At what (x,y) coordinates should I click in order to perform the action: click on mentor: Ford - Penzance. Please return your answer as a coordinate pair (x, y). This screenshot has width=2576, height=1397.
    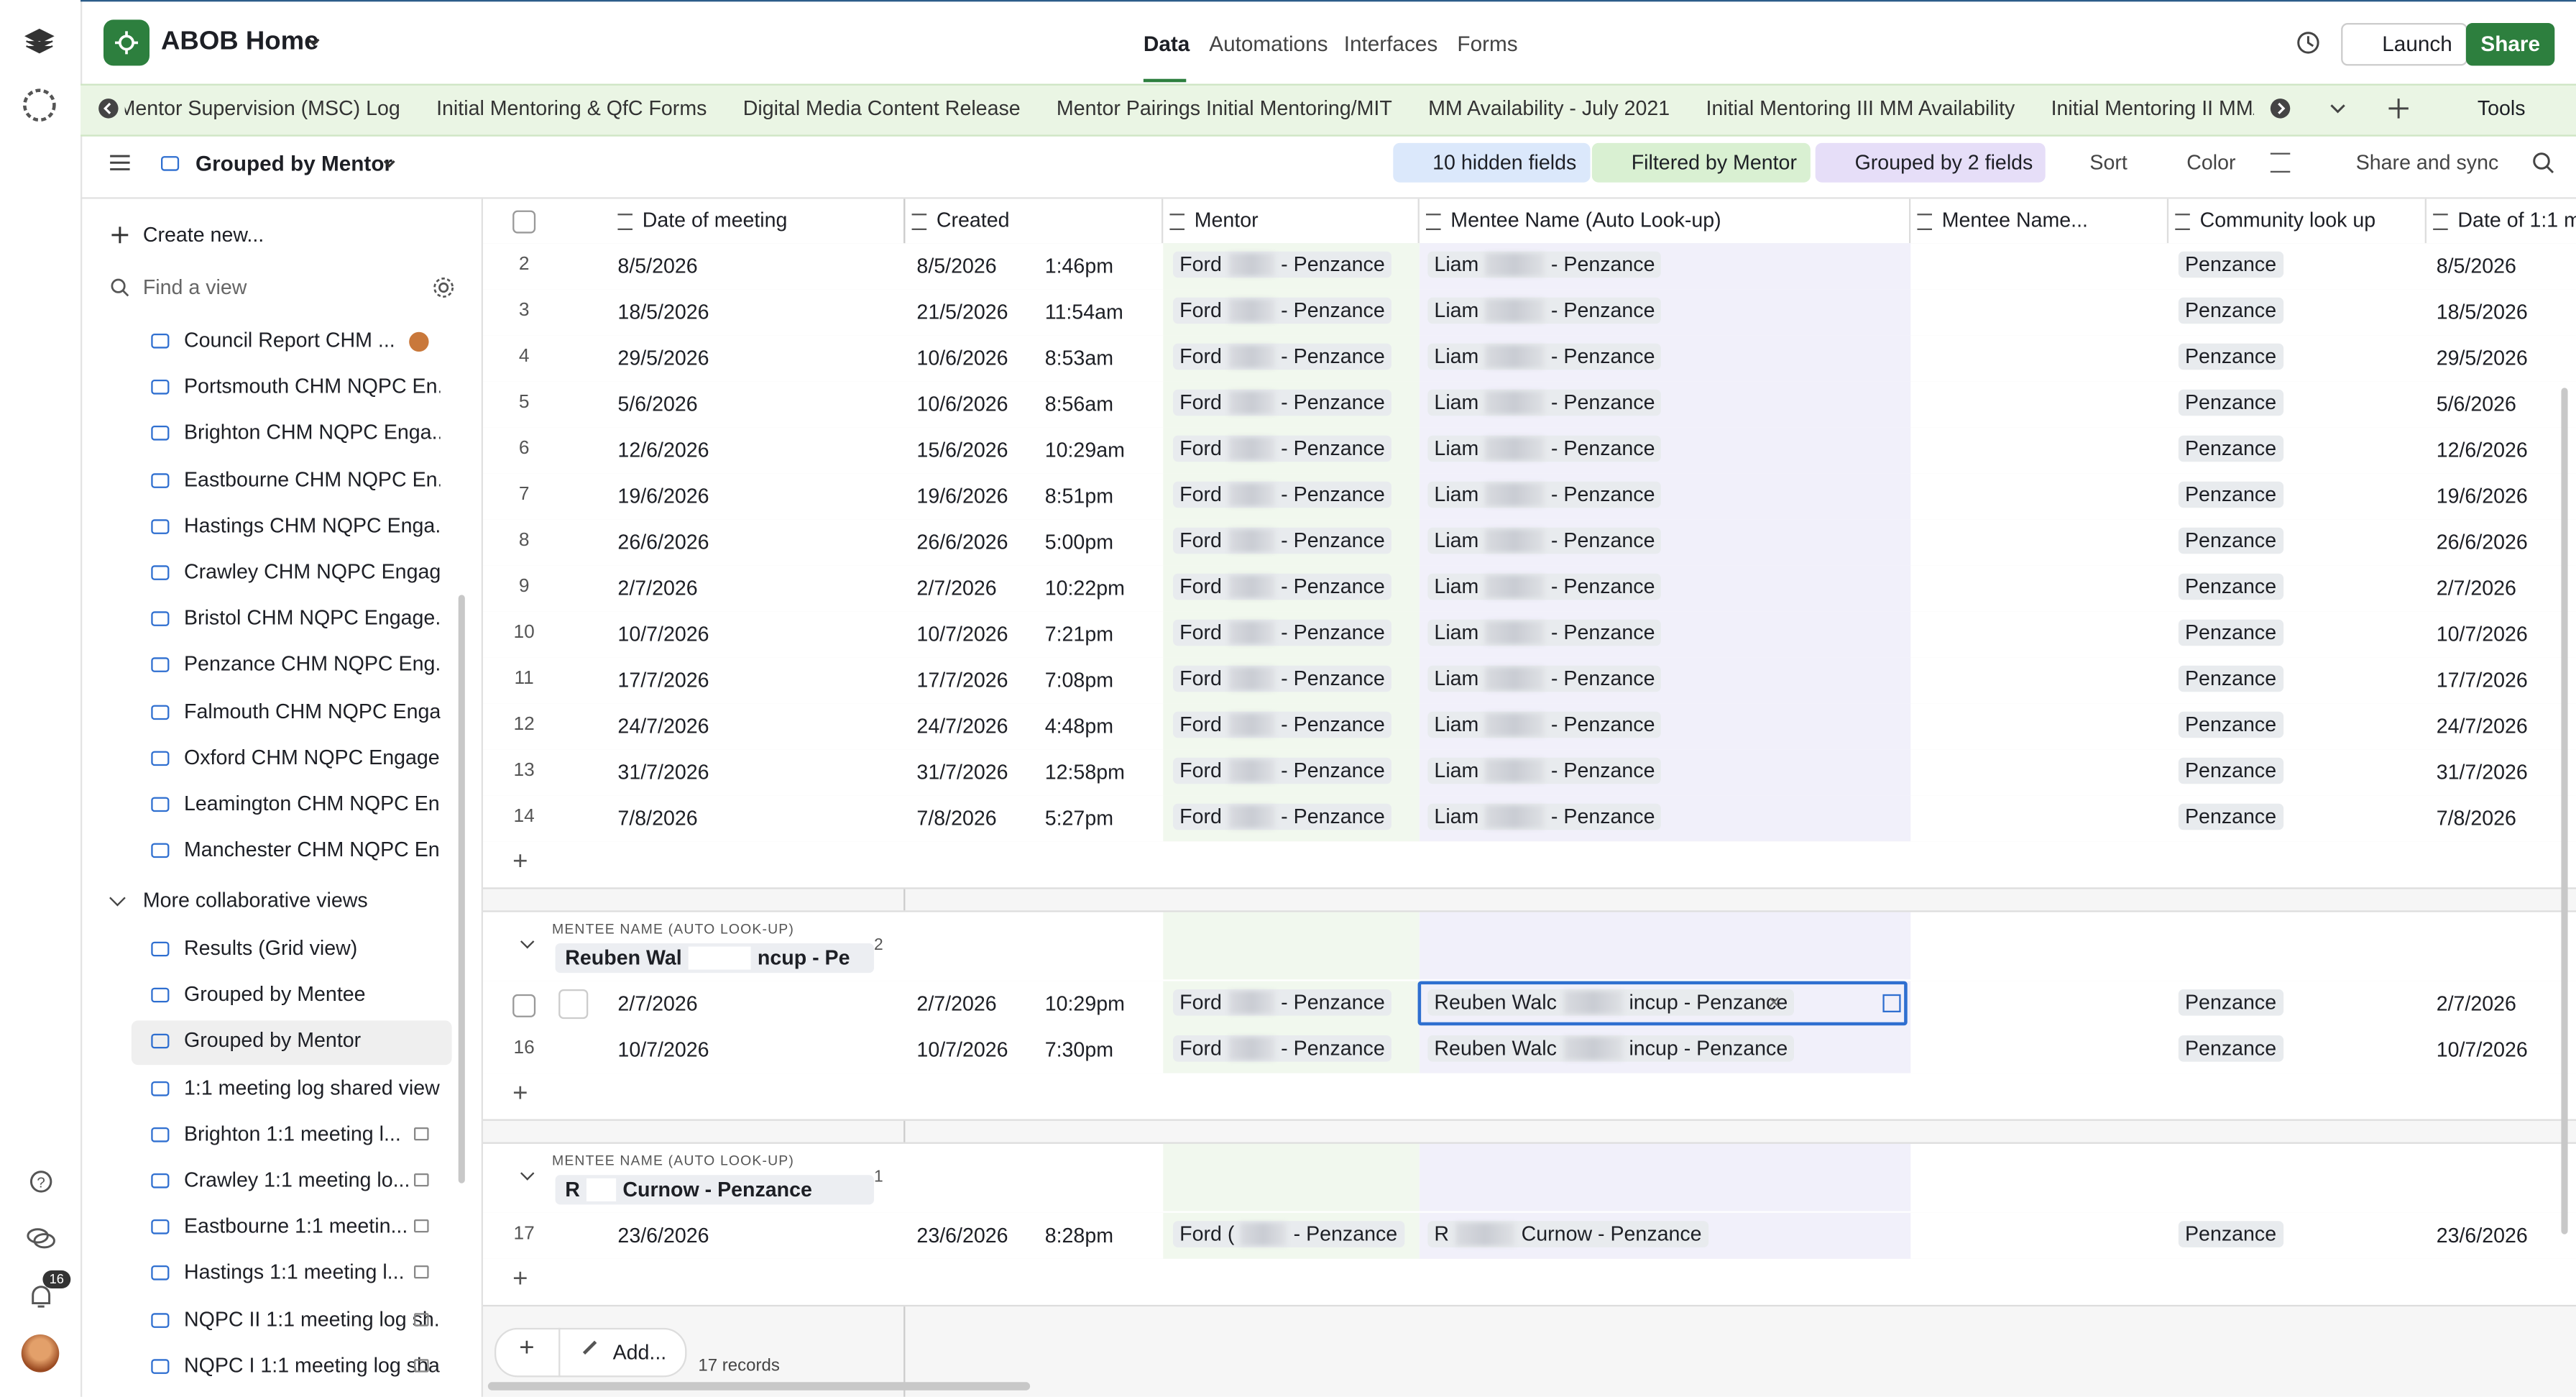
    Looking at the image, I should click on (1282, 448).